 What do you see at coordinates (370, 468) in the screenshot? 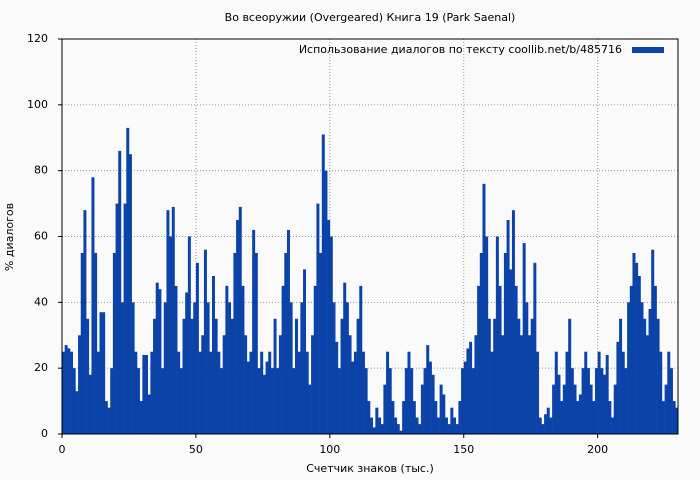
I see `x-axis-label: Счетчик знаков (тыс.)` at bounding box center [370, 468].